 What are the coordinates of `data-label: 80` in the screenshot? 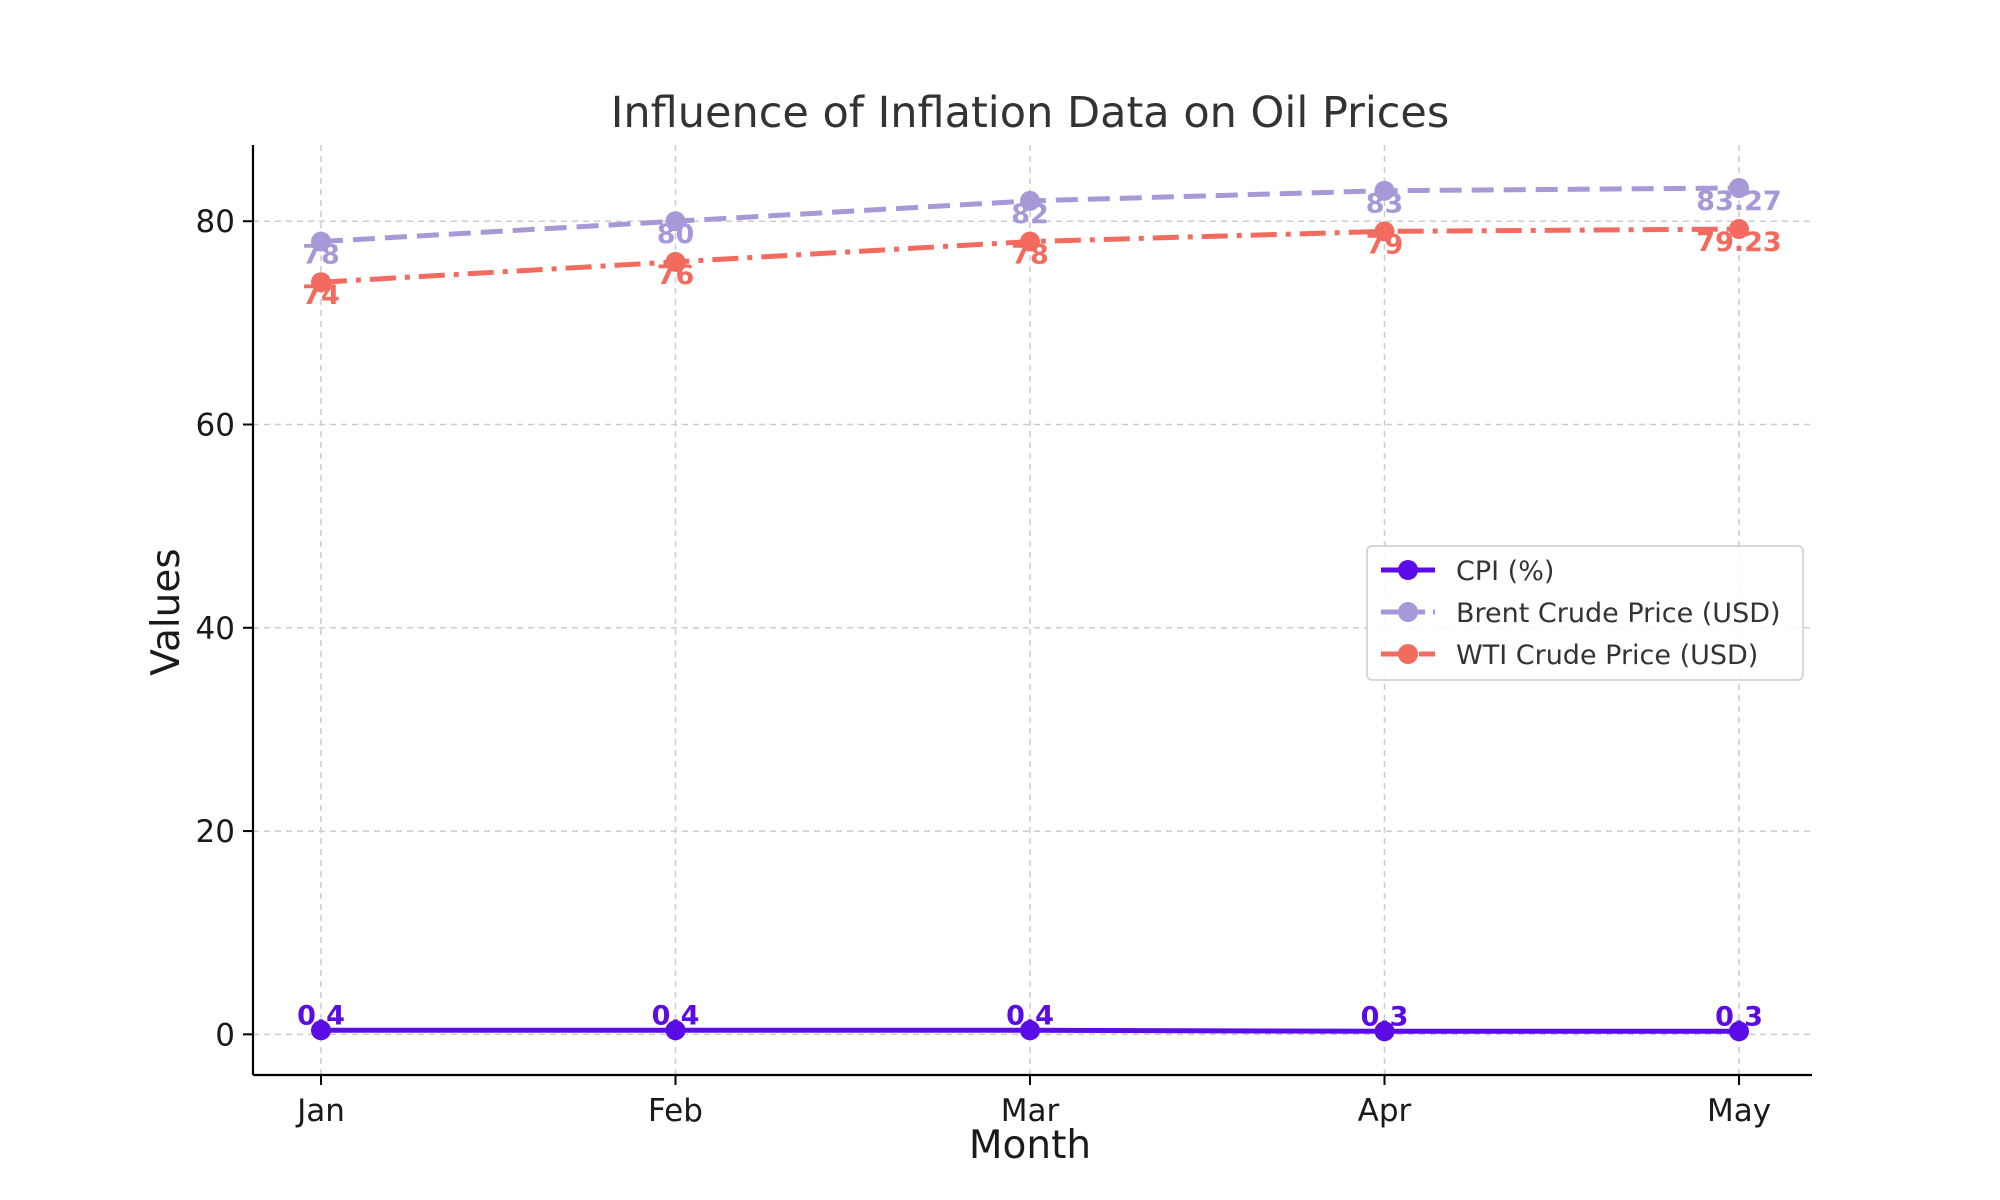 It's located at (676, 234).